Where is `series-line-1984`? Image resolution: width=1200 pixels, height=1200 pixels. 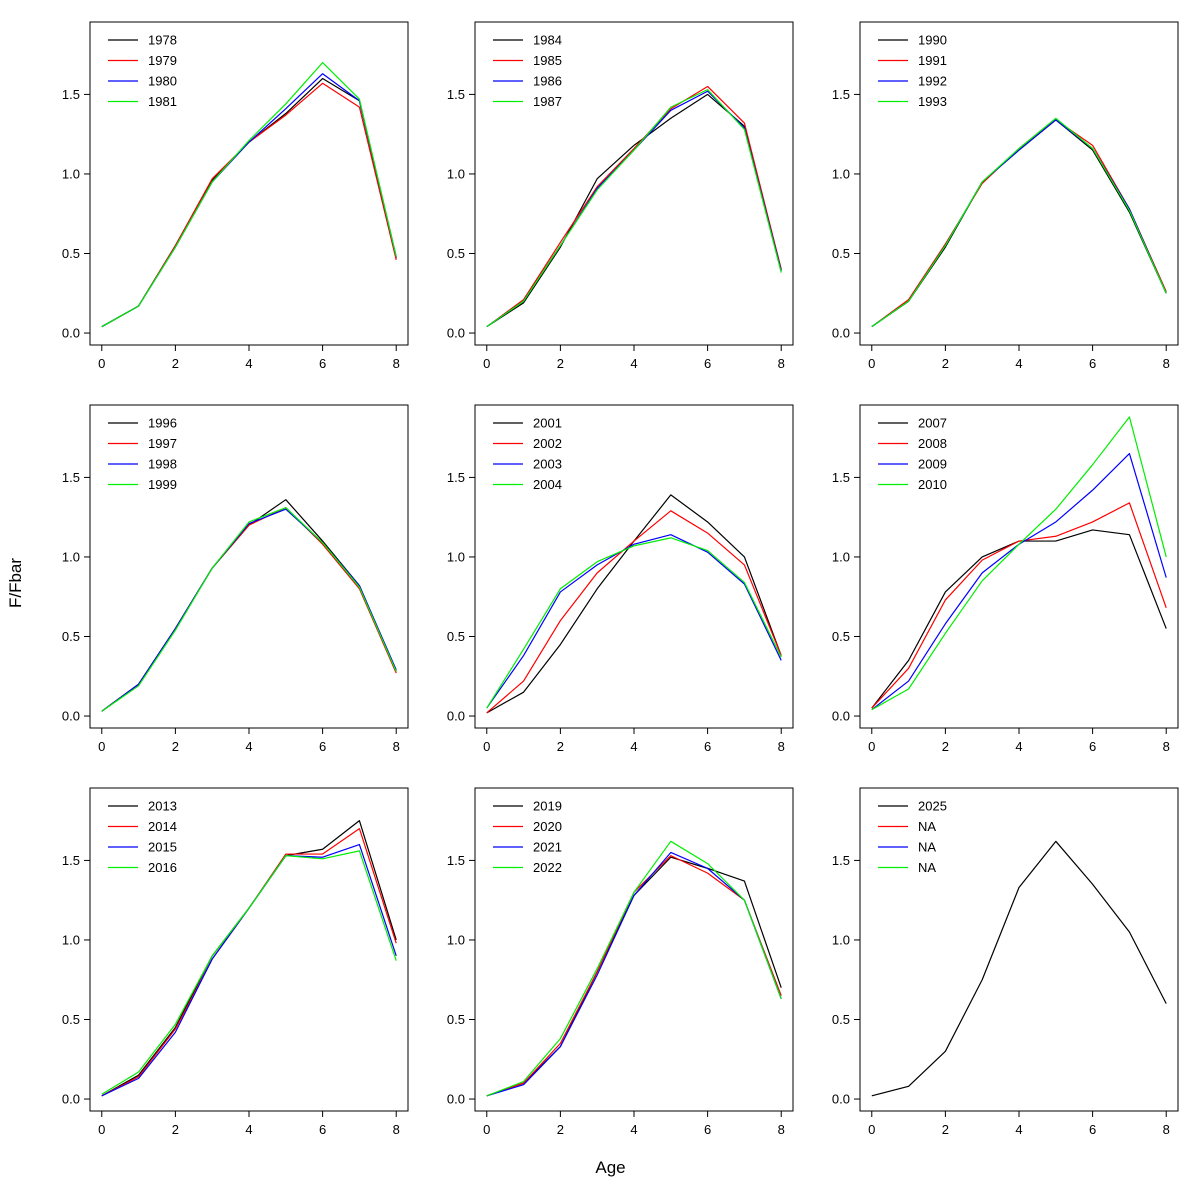 series-line-1984 is located at coordinates (634, 210).